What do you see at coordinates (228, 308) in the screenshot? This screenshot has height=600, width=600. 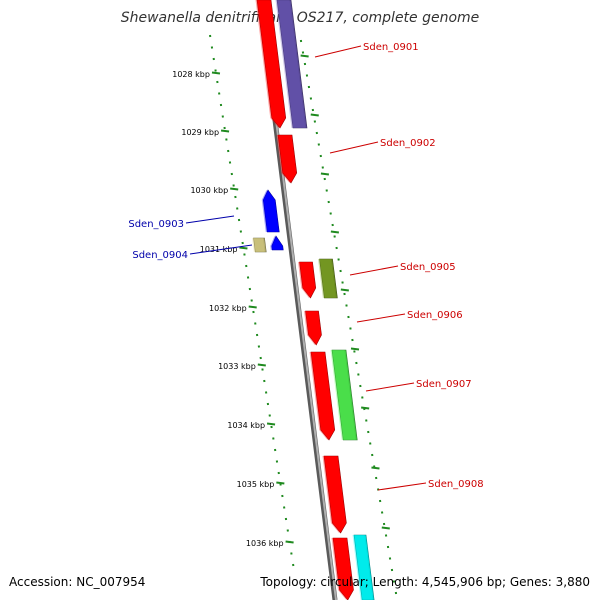 I see `scale-label: 1032 kbp` at bounding box center [228, 308].